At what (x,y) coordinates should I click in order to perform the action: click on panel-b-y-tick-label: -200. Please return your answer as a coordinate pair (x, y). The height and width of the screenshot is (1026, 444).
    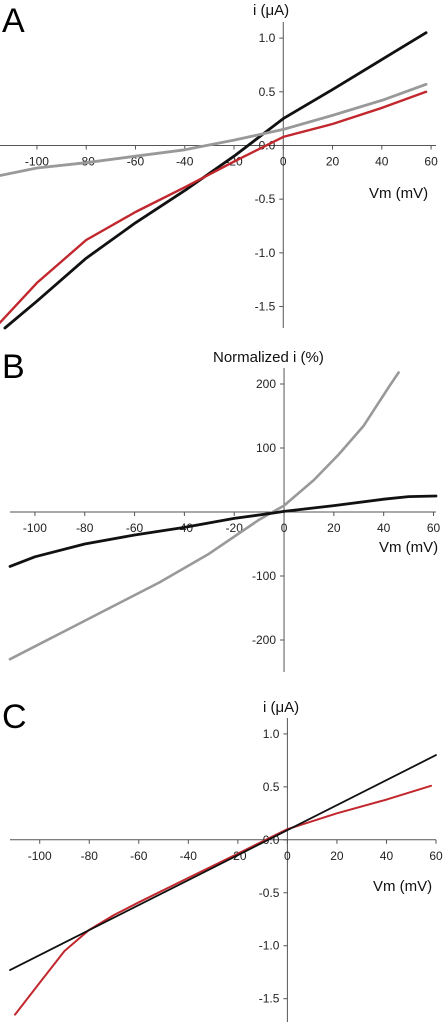
    Looking at the image, I should click on (264, 640).